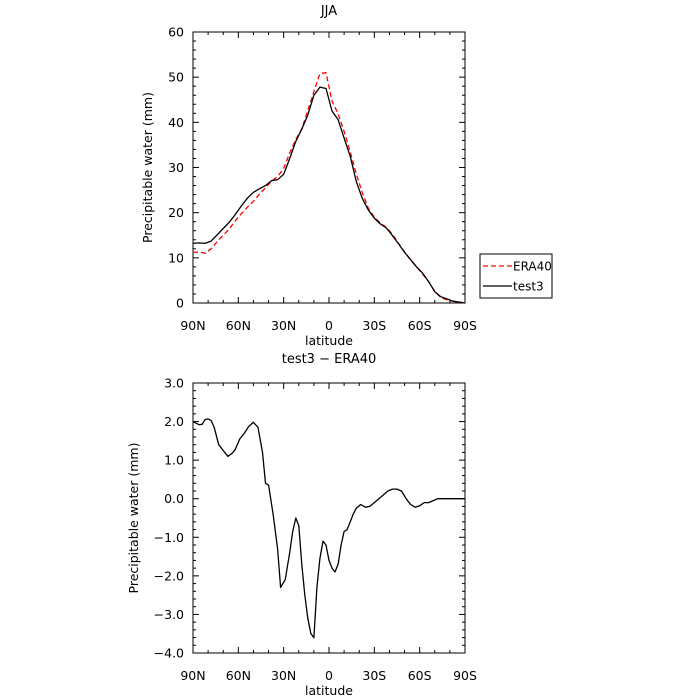  What do you see at coordinates (528, 287) in the screenshot?
I see `legend-label: test3` at bounding box center [528, 287].